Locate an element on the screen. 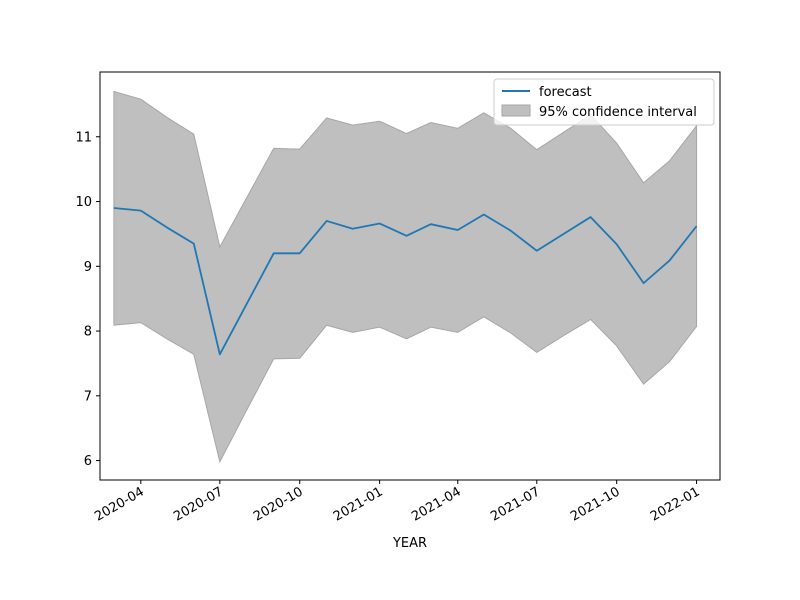 The width and height of the screenshot is (800, 600). legend: forecast 95% confidence interval is located at coordinates (604, 102).